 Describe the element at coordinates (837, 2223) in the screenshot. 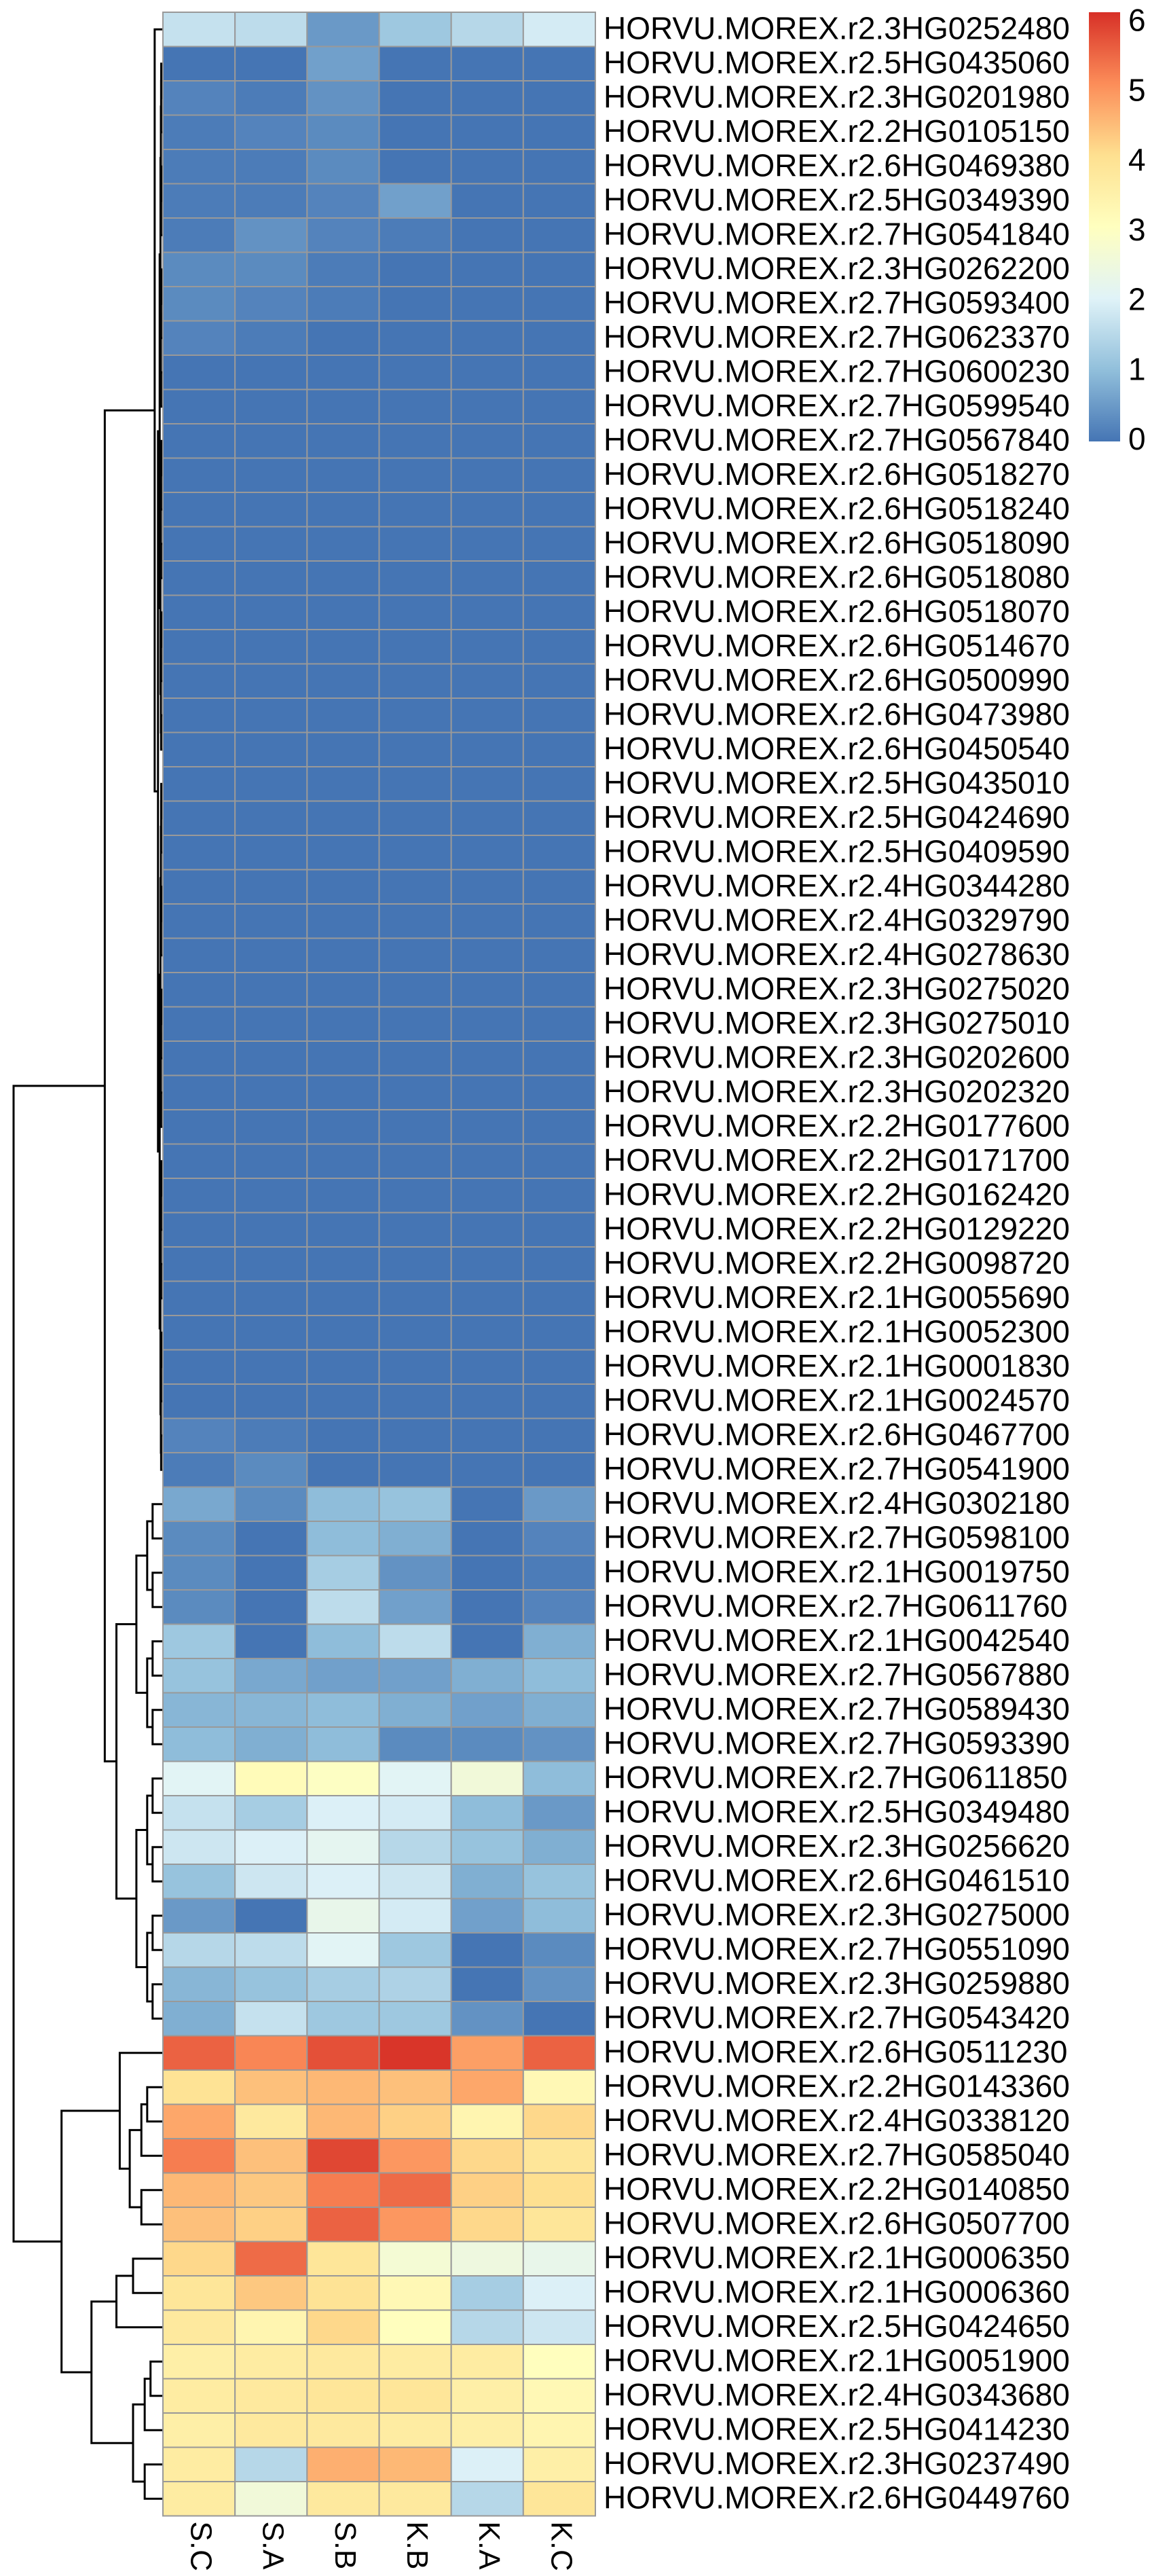

I see `row-label: HORVU.MOREX.r2.6HG0507700` at that location.